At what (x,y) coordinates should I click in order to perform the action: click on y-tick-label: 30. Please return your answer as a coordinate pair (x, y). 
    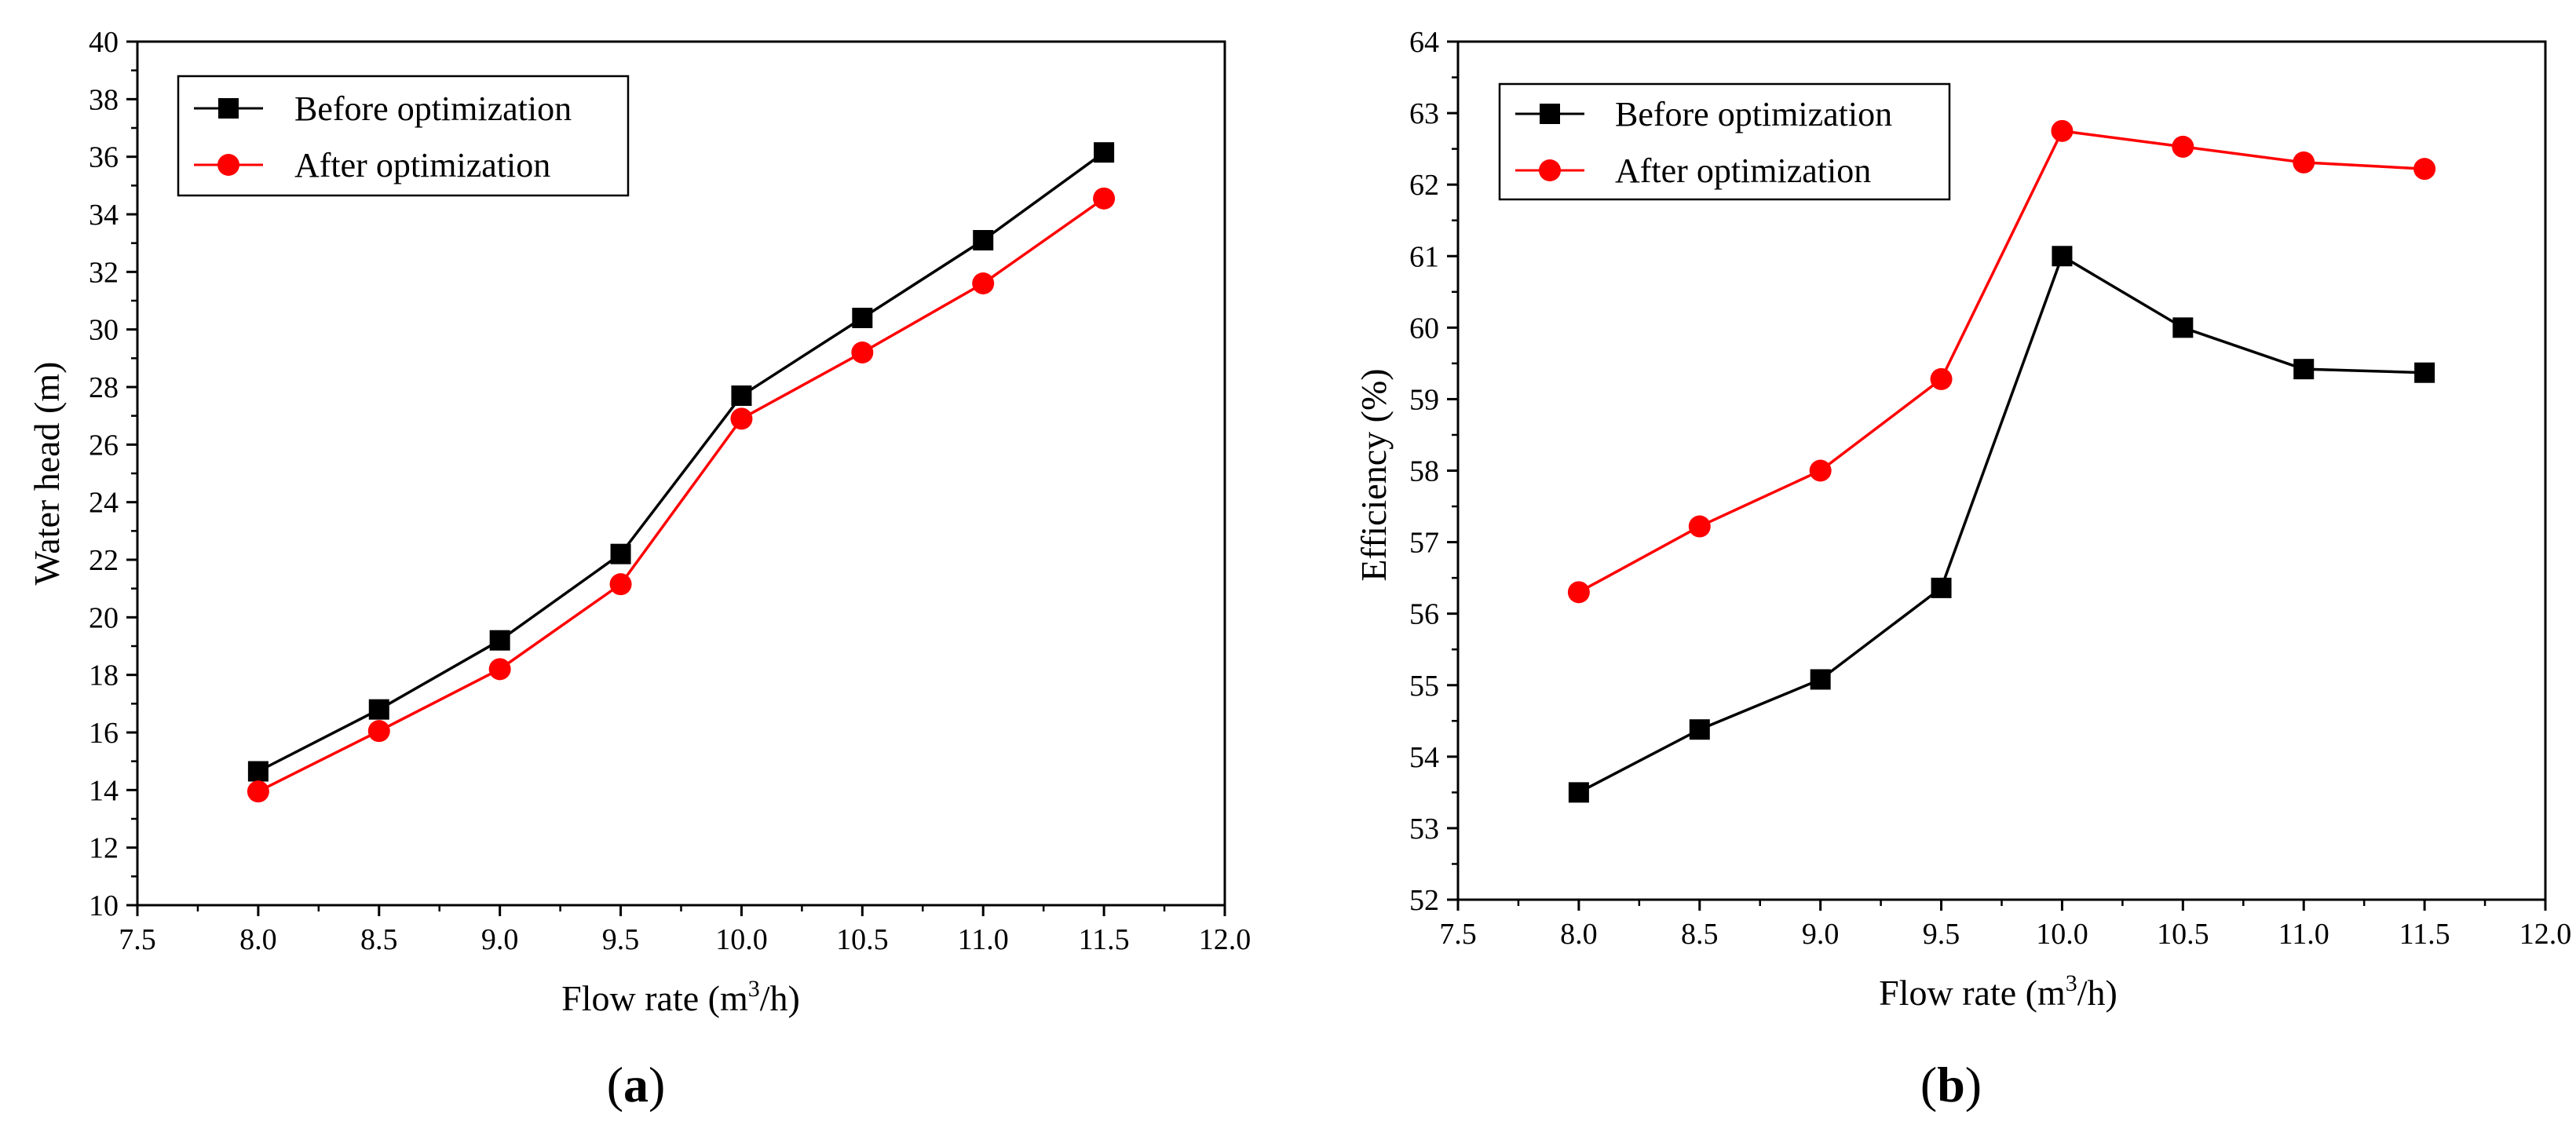
    Looking at the image, I should click on (104, 330).